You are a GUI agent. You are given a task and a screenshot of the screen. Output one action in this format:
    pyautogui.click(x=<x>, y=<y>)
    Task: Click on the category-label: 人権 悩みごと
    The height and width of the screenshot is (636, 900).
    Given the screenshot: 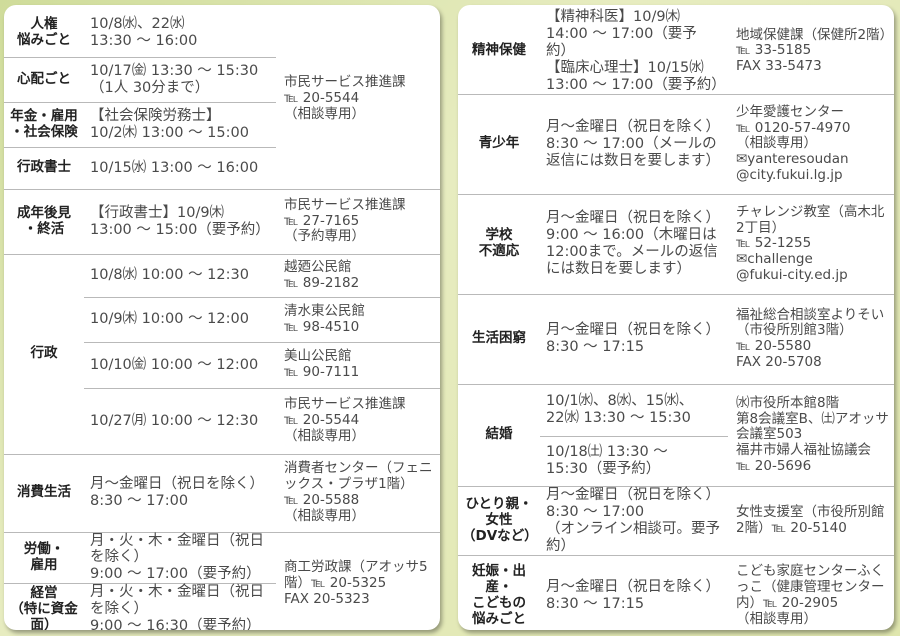 What is the action you would take?
    pyautogui.click(x=44, y=31)
    